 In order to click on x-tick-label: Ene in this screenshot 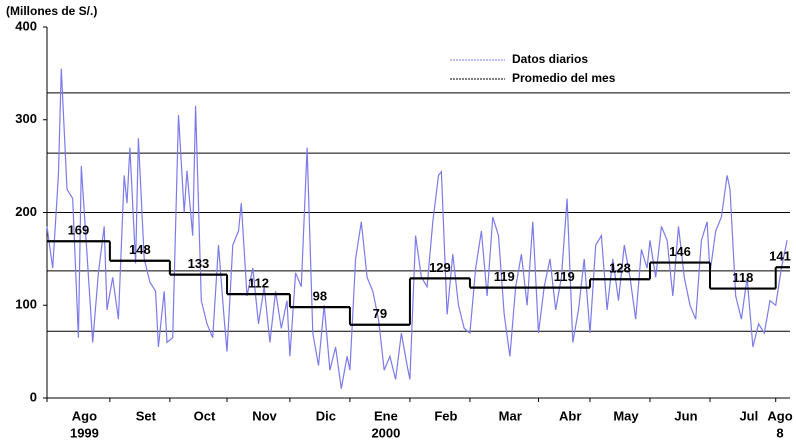, I will do `click(386, 415)`.